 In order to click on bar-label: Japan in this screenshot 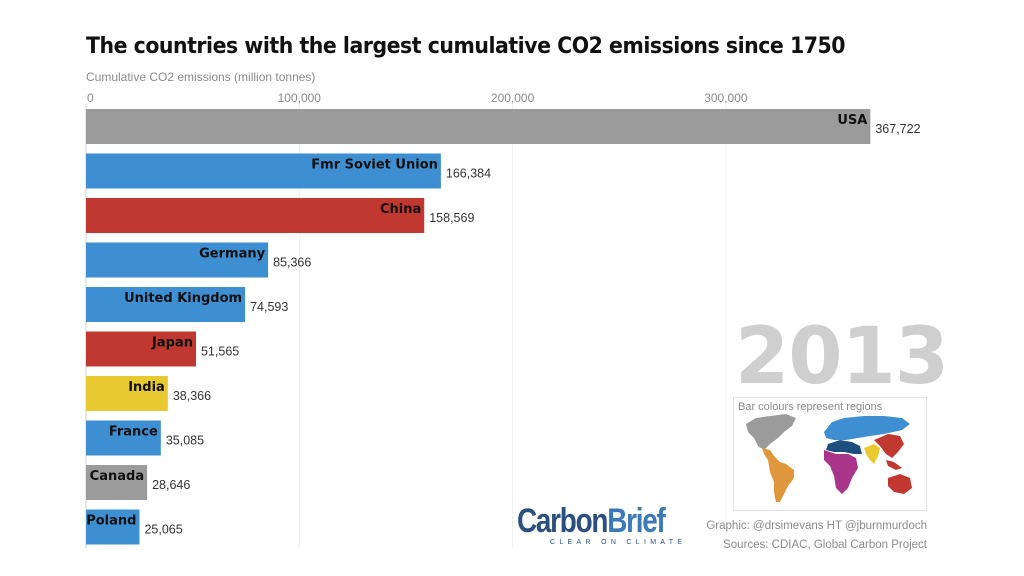, I will do `click(172, 343)`.